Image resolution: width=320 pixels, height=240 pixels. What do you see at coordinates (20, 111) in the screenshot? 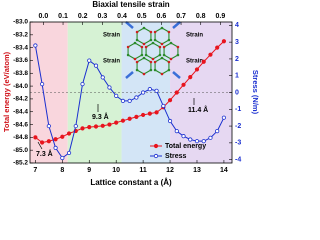
I see `y-tick-label: -84.4` at bounding box center [20, 111].